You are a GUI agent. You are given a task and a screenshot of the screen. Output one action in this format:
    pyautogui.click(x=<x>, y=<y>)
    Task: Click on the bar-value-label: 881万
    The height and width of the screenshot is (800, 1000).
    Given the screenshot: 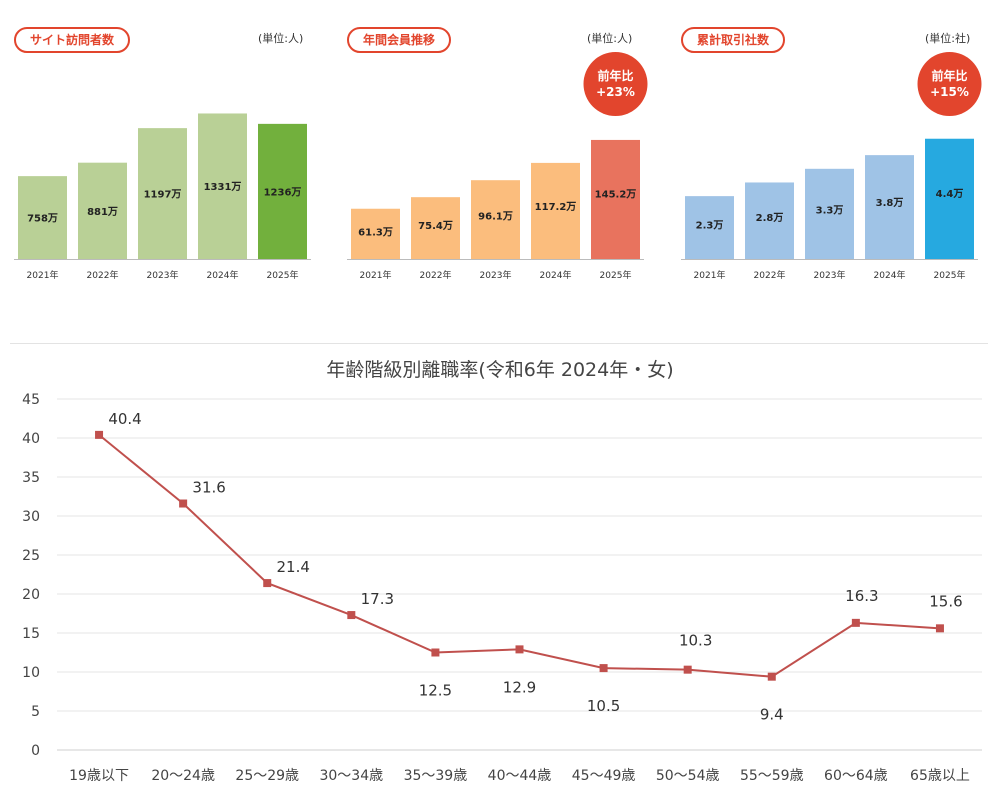 What is the action you would take?
    pyautogui.click(x=102, y=212)
    